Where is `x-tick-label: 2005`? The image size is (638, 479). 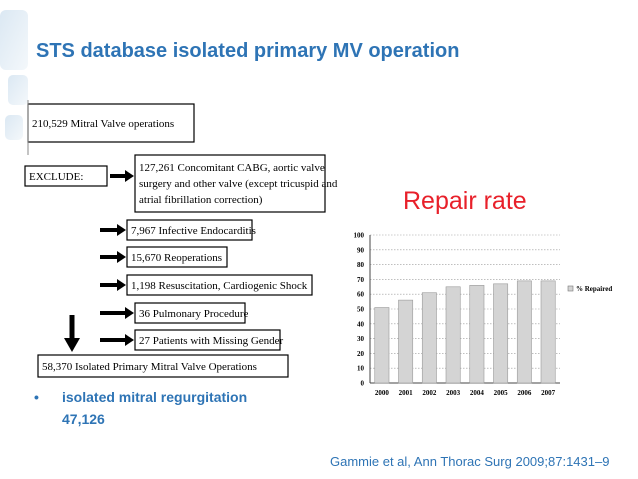
x-tick-label: 2005 is located at coordinates (501, 393).